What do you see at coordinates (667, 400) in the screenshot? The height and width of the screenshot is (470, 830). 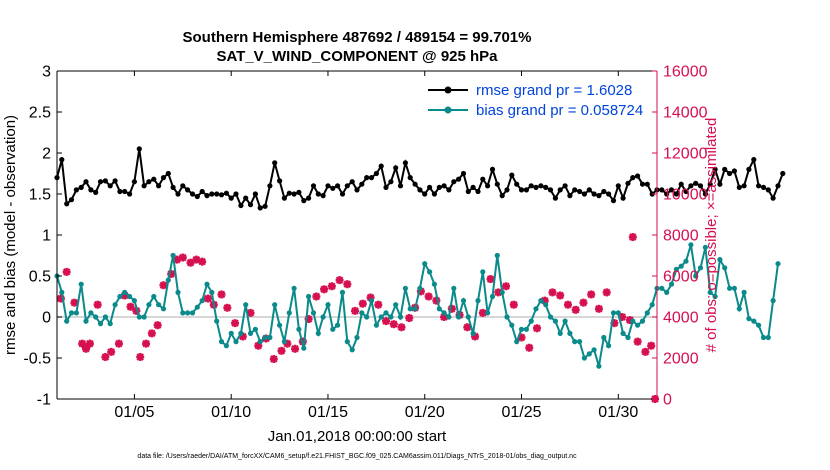 I see `y-right-tick-label: 0` at bounding box center [667, 400].